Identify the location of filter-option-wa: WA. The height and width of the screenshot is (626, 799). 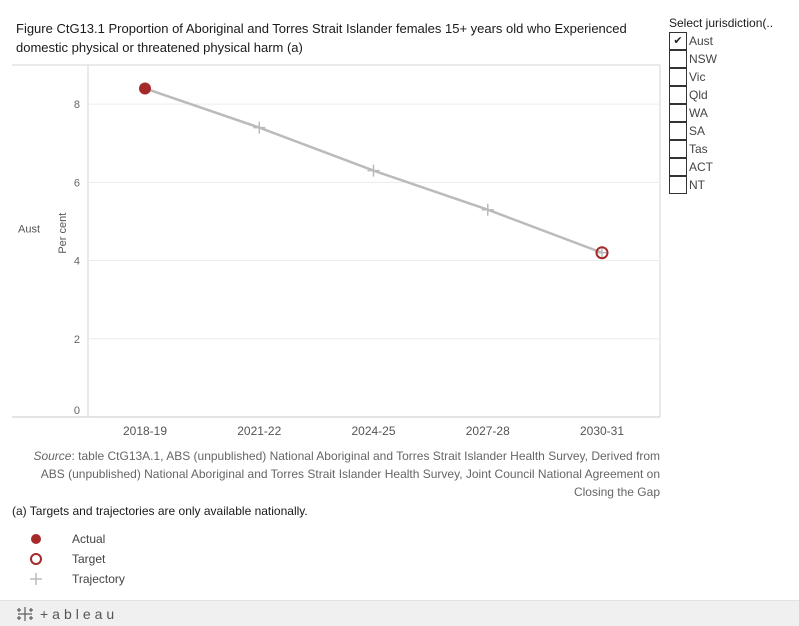
(734, 113).